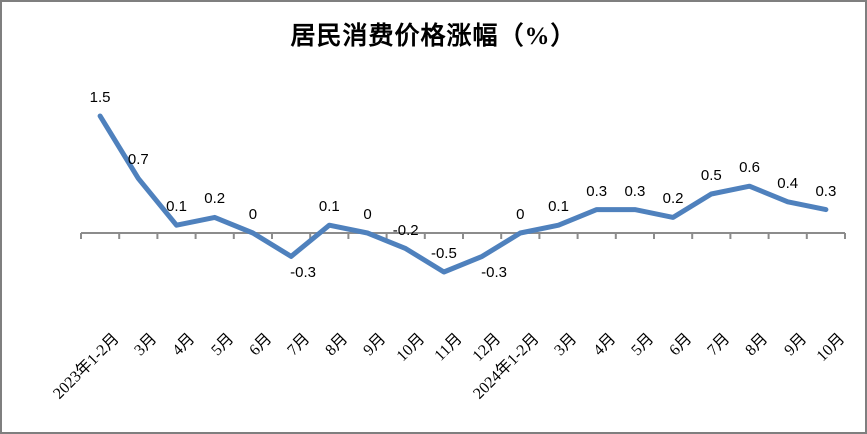 This screenshot has height=434, width=867. I want to click on data-label: 0.7, so click(138, 160).